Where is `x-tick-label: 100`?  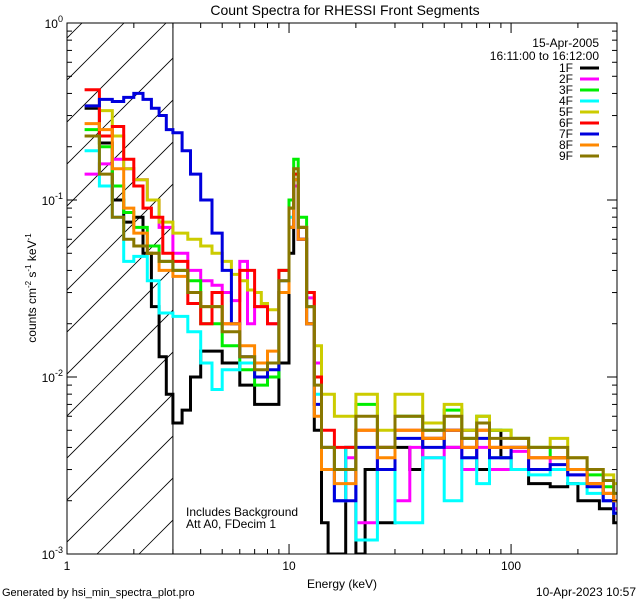
x-tick-label: 100 is located at coordinates (511, 566).